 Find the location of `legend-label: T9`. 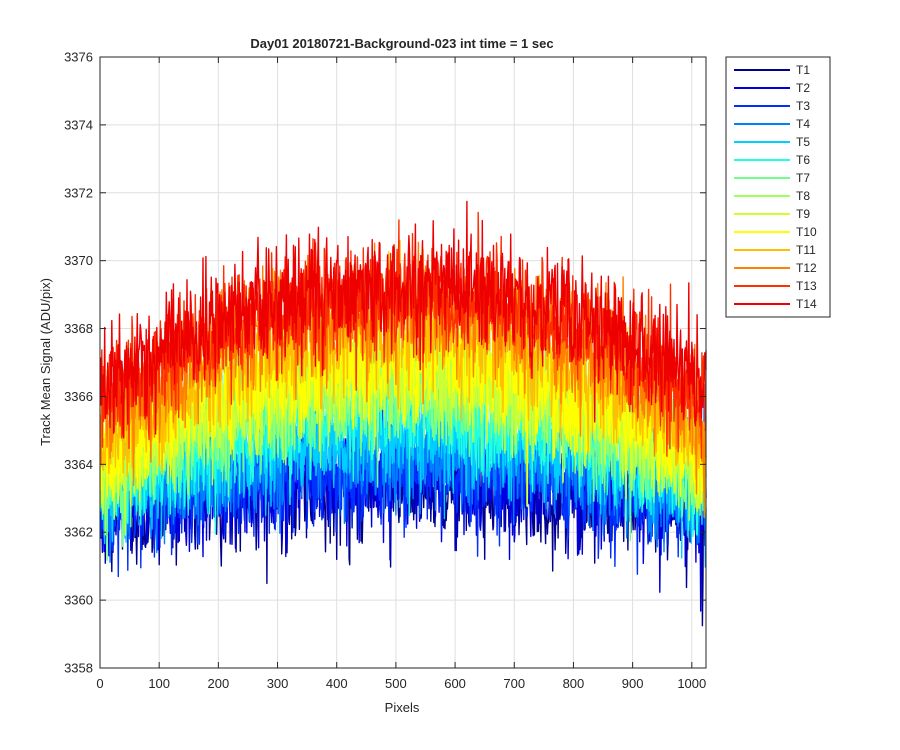

legend-label: T9 is located at coordinates (803, 214).